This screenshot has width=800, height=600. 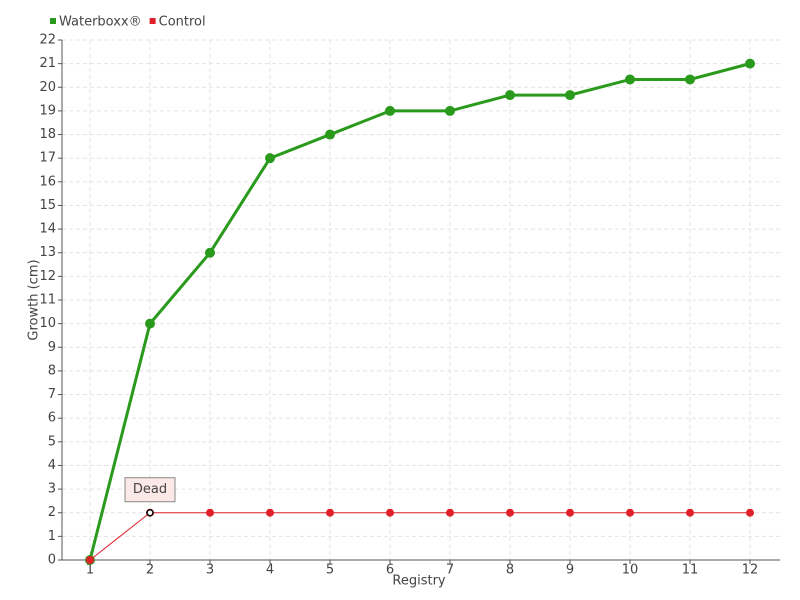 What do you see at coordinates (47, 300) in the screenshot?
I see `y-tick-label: 11` at bounding box center [47, 300].